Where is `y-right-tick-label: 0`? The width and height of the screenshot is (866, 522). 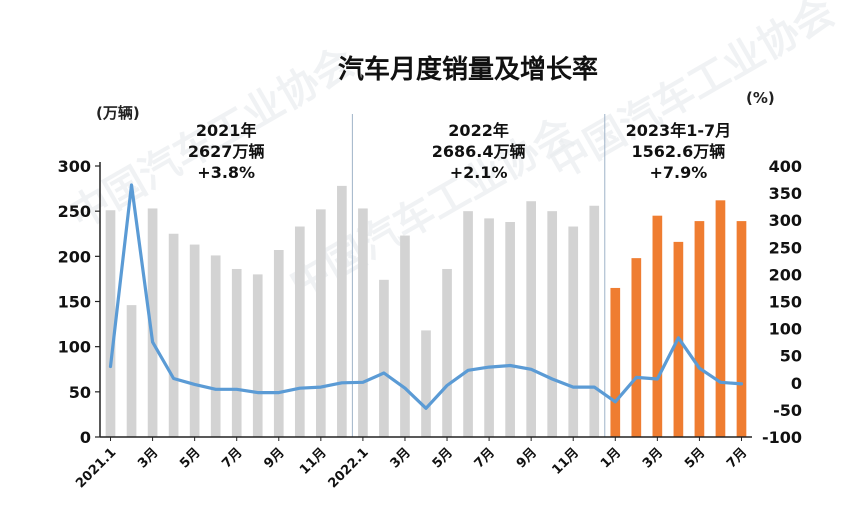
y-right-tick-label: 0 is located at coordinates (796, 383).